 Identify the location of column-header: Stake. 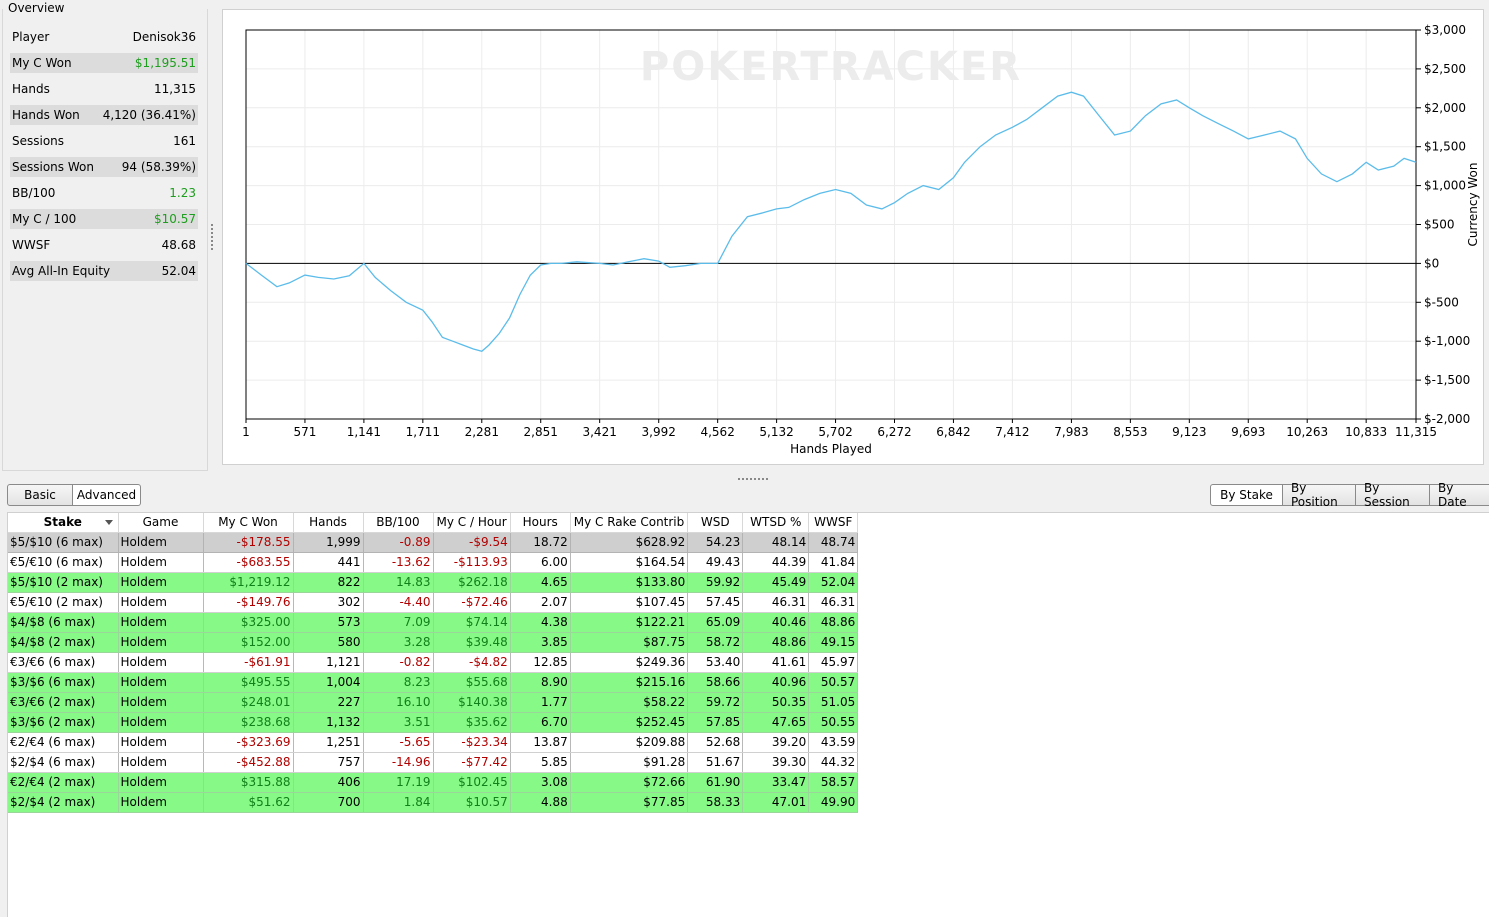
(63, 523).